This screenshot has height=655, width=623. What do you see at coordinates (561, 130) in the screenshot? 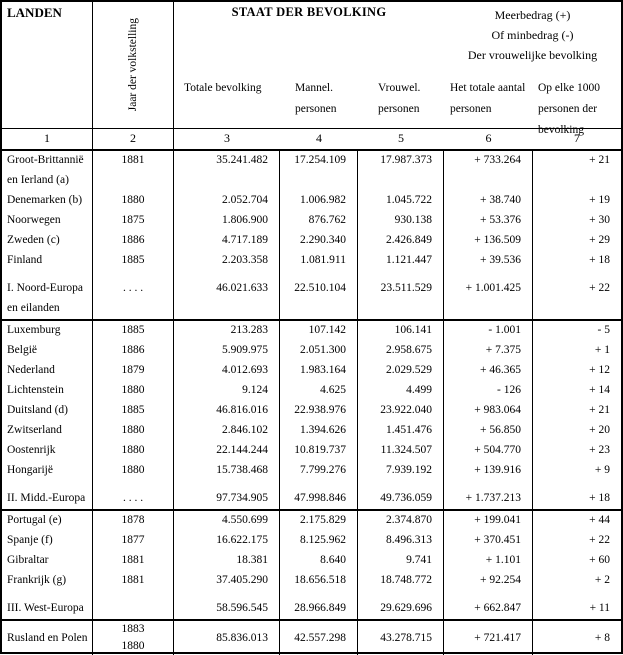
I see `label-line: bevolking` at bounding box center [561, 130].